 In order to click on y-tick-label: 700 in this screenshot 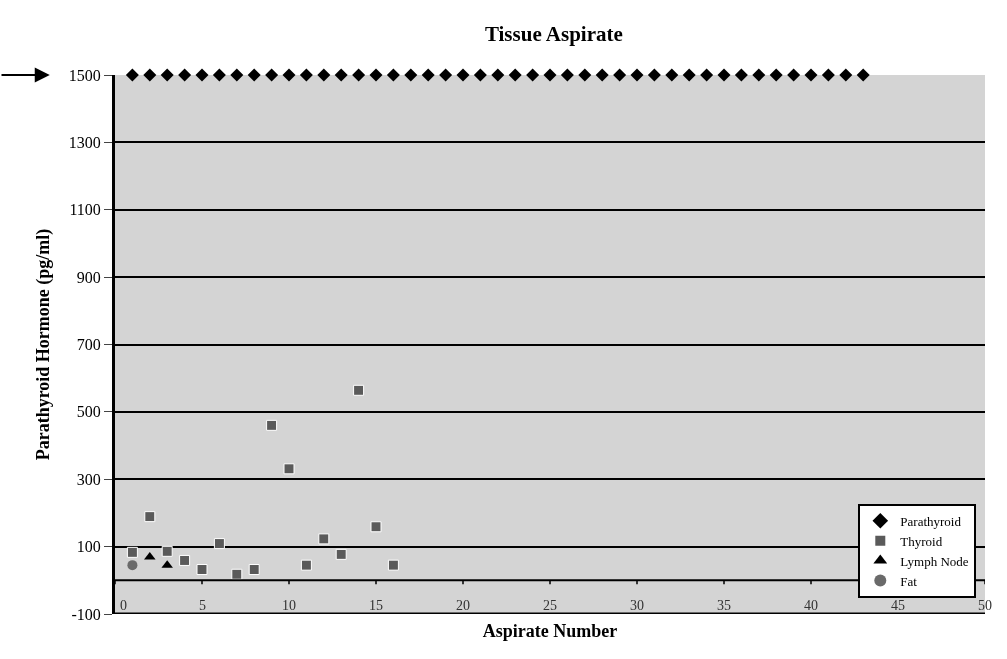, I will do `click(88, 345)`.